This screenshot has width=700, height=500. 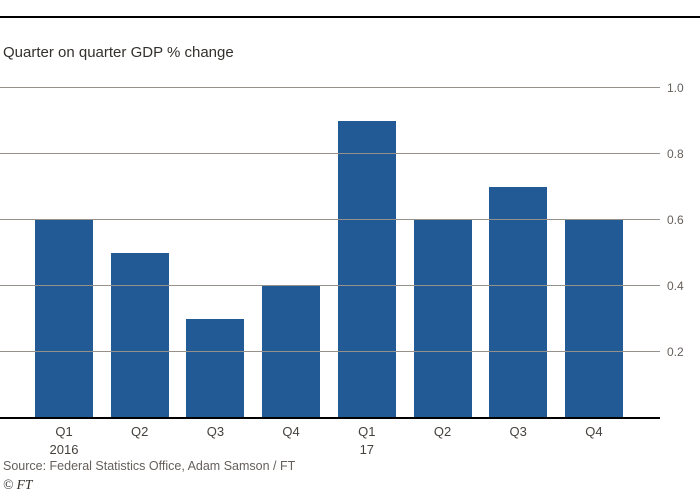 I want to click on ft-credit: © FT, so click(x=18, y=484).